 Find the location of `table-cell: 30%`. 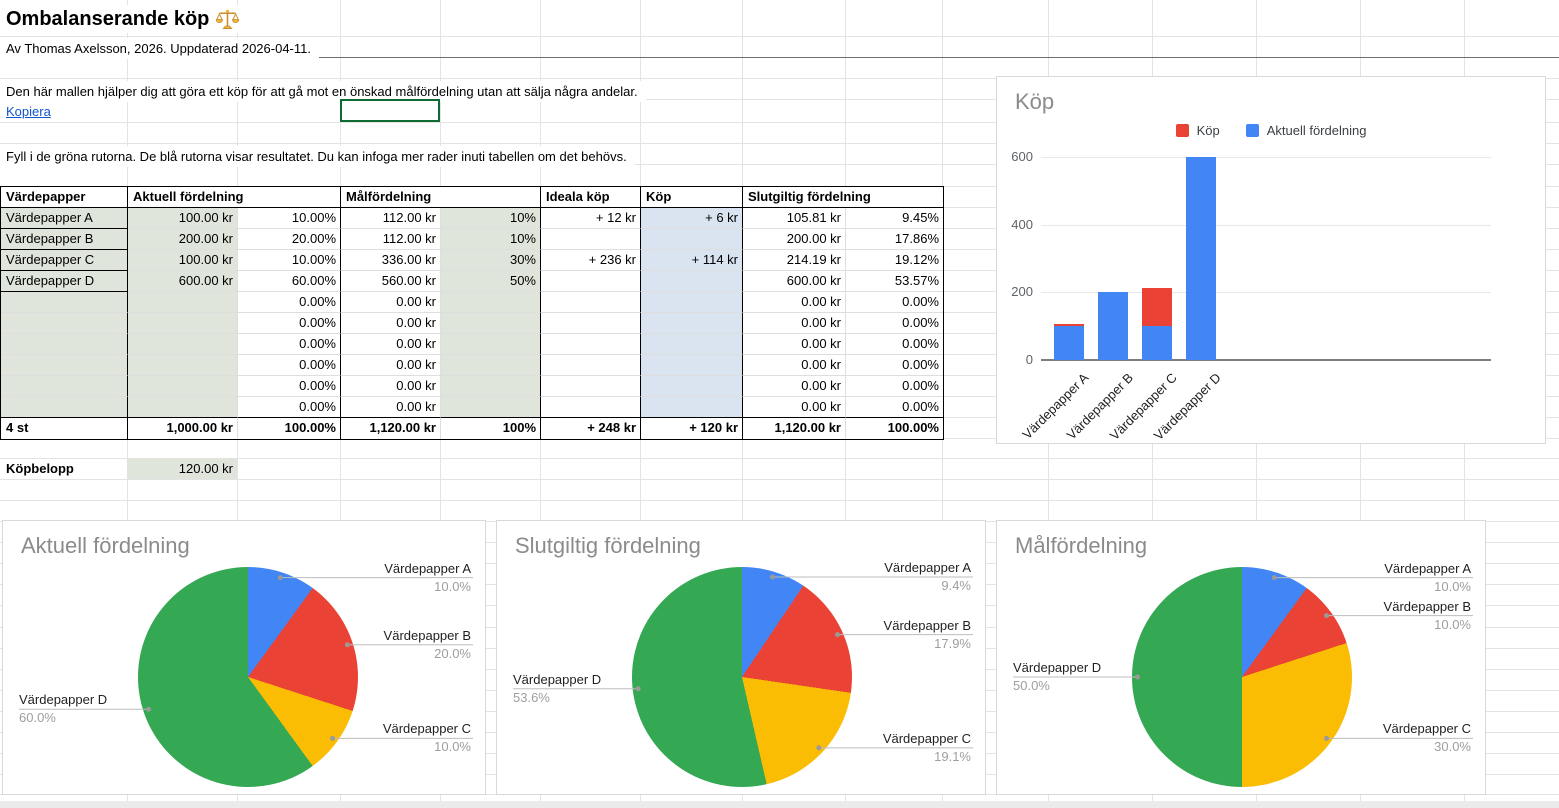

table-cell: 30% is located at coordinates (491, 260).